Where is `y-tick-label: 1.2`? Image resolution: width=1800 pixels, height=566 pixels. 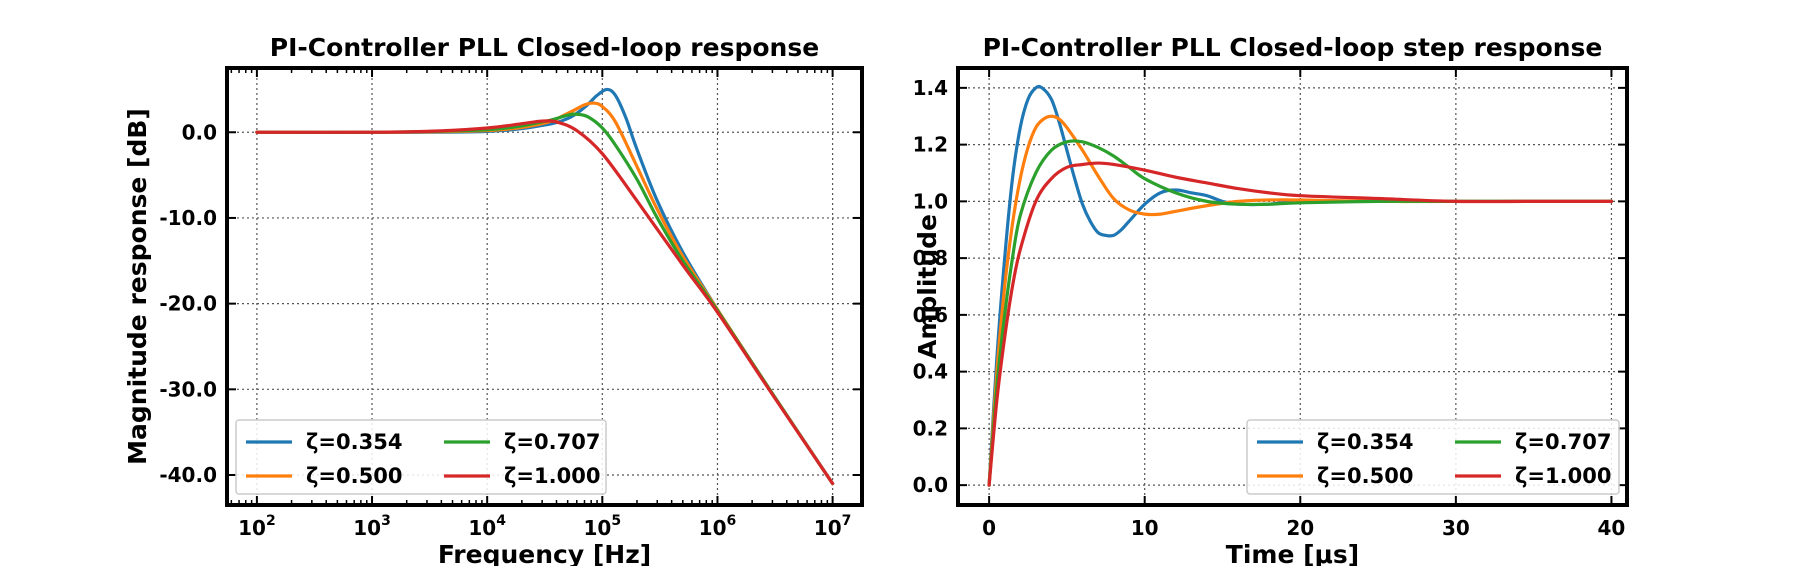
y-tick-label: 1.2 is located at coordinates (930, 145).